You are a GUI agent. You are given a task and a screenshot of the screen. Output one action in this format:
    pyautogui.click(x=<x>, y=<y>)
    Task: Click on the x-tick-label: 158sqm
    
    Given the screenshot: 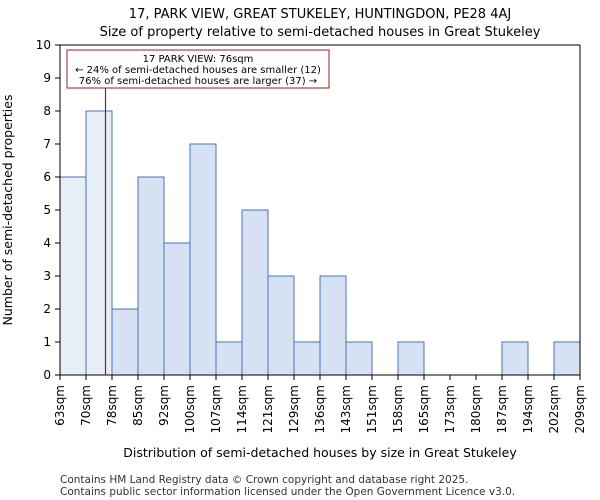 What is the action you would take?
    pyautogui.click(x=398, y=409)
    